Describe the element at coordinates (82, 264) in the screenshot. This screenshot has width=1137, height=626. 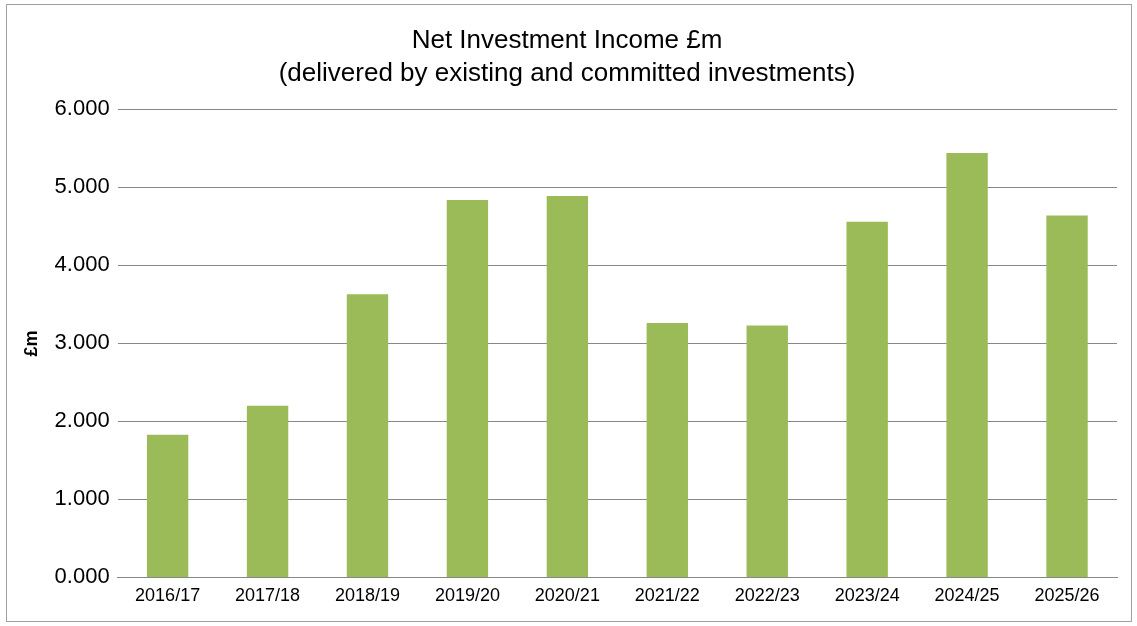
I see `y-tick-label: 4.000` at that location.